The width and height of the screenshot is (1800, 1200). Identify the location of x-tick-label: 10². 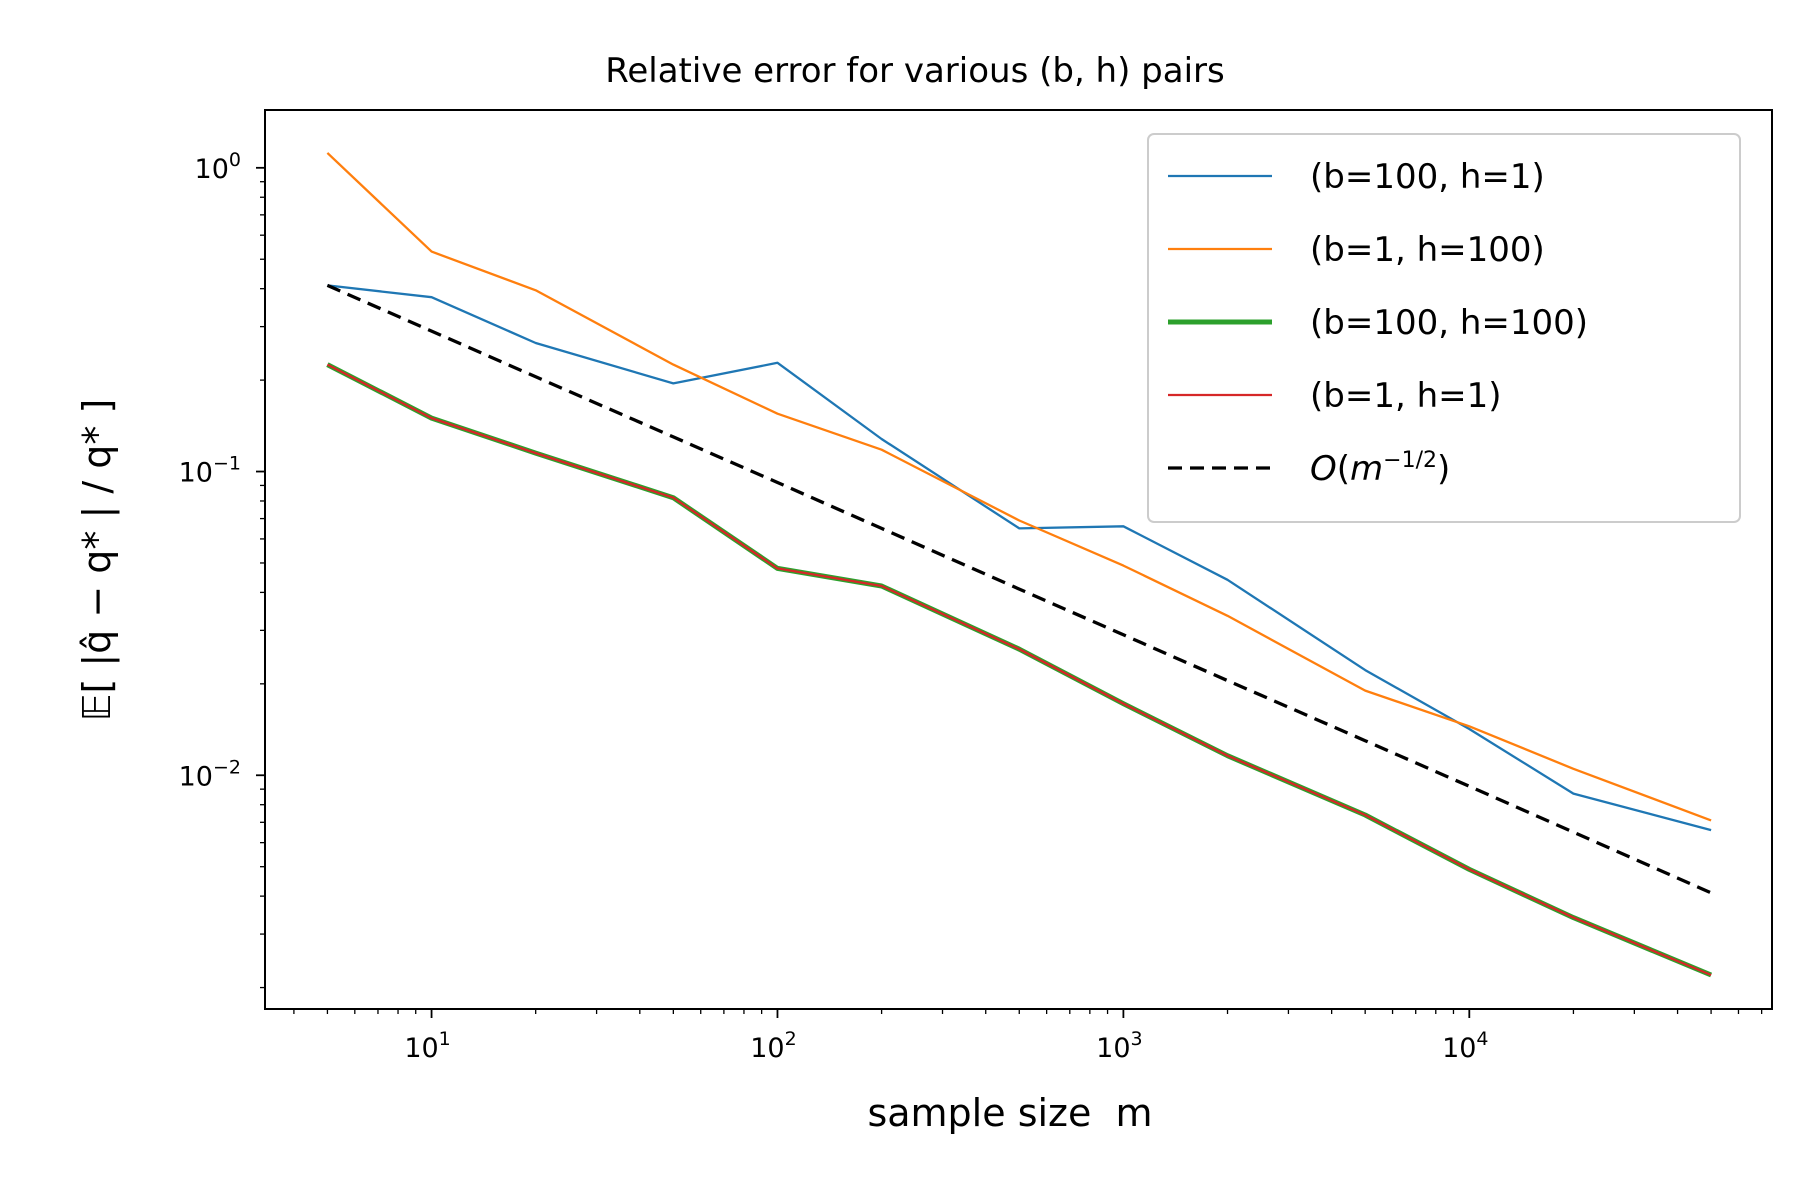
(773, 1046).